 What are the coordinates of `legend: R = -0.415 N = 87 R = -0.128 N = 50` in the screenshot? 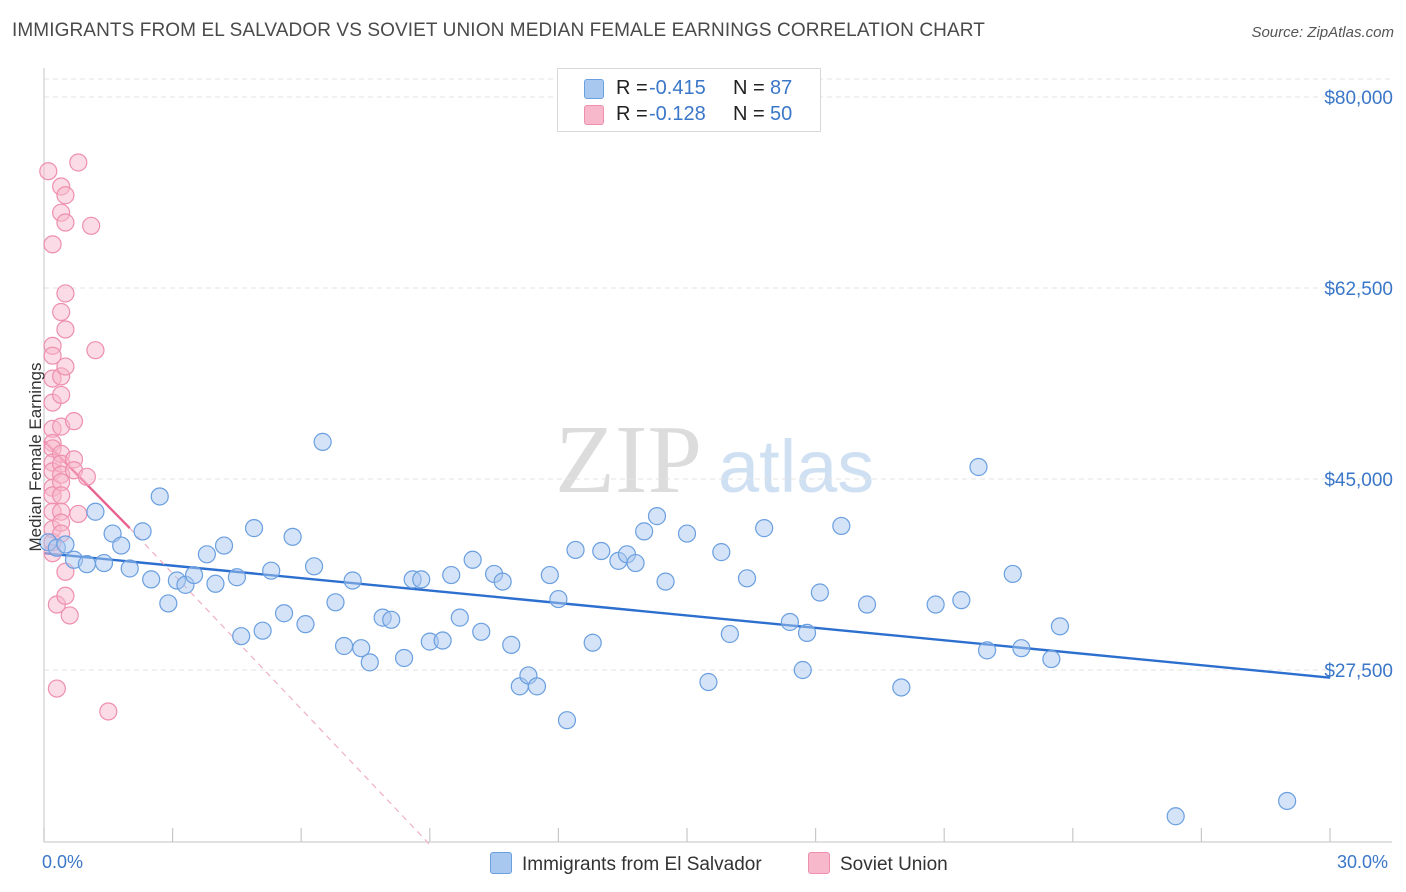 It's located at (689, 100).